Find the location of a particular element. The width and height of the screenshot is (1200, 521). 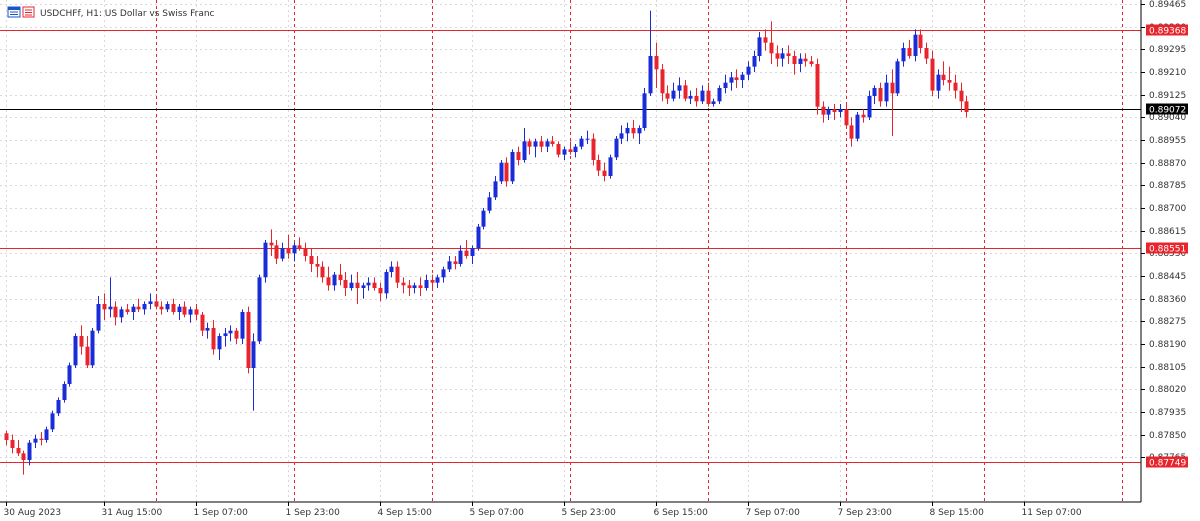

price-badge-label: 0.88551 is located at coordinates (1167, 250).